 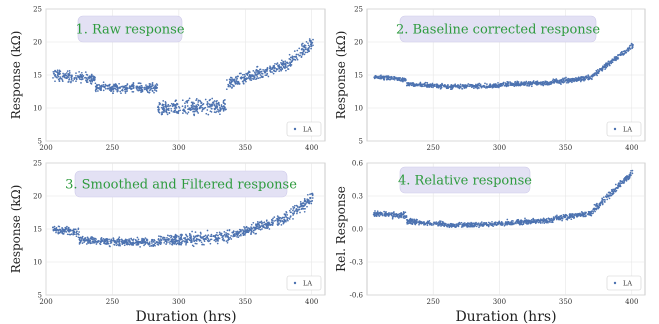 What do you see at coordinates (37, 76) in the screenshot?
I see `y-tick-label: 15` at bounding box center [37, 76].